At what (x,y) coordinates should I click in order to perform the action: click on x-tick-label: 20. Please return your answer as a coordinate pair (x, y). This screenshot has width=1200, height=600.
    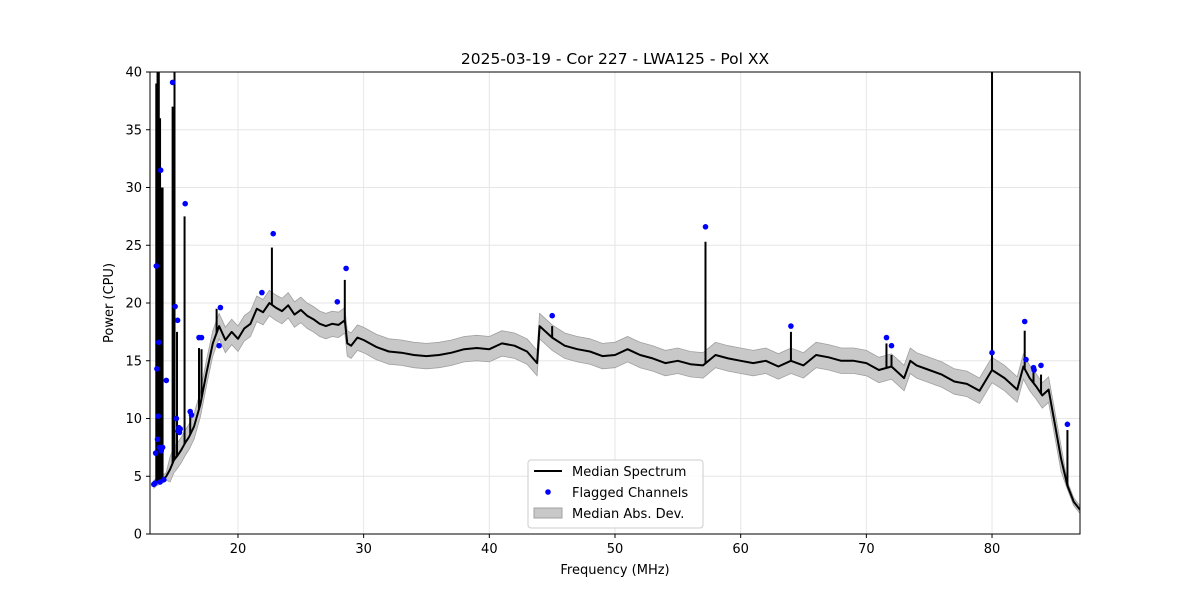
    Looking at the image, I should click on (238, 549).